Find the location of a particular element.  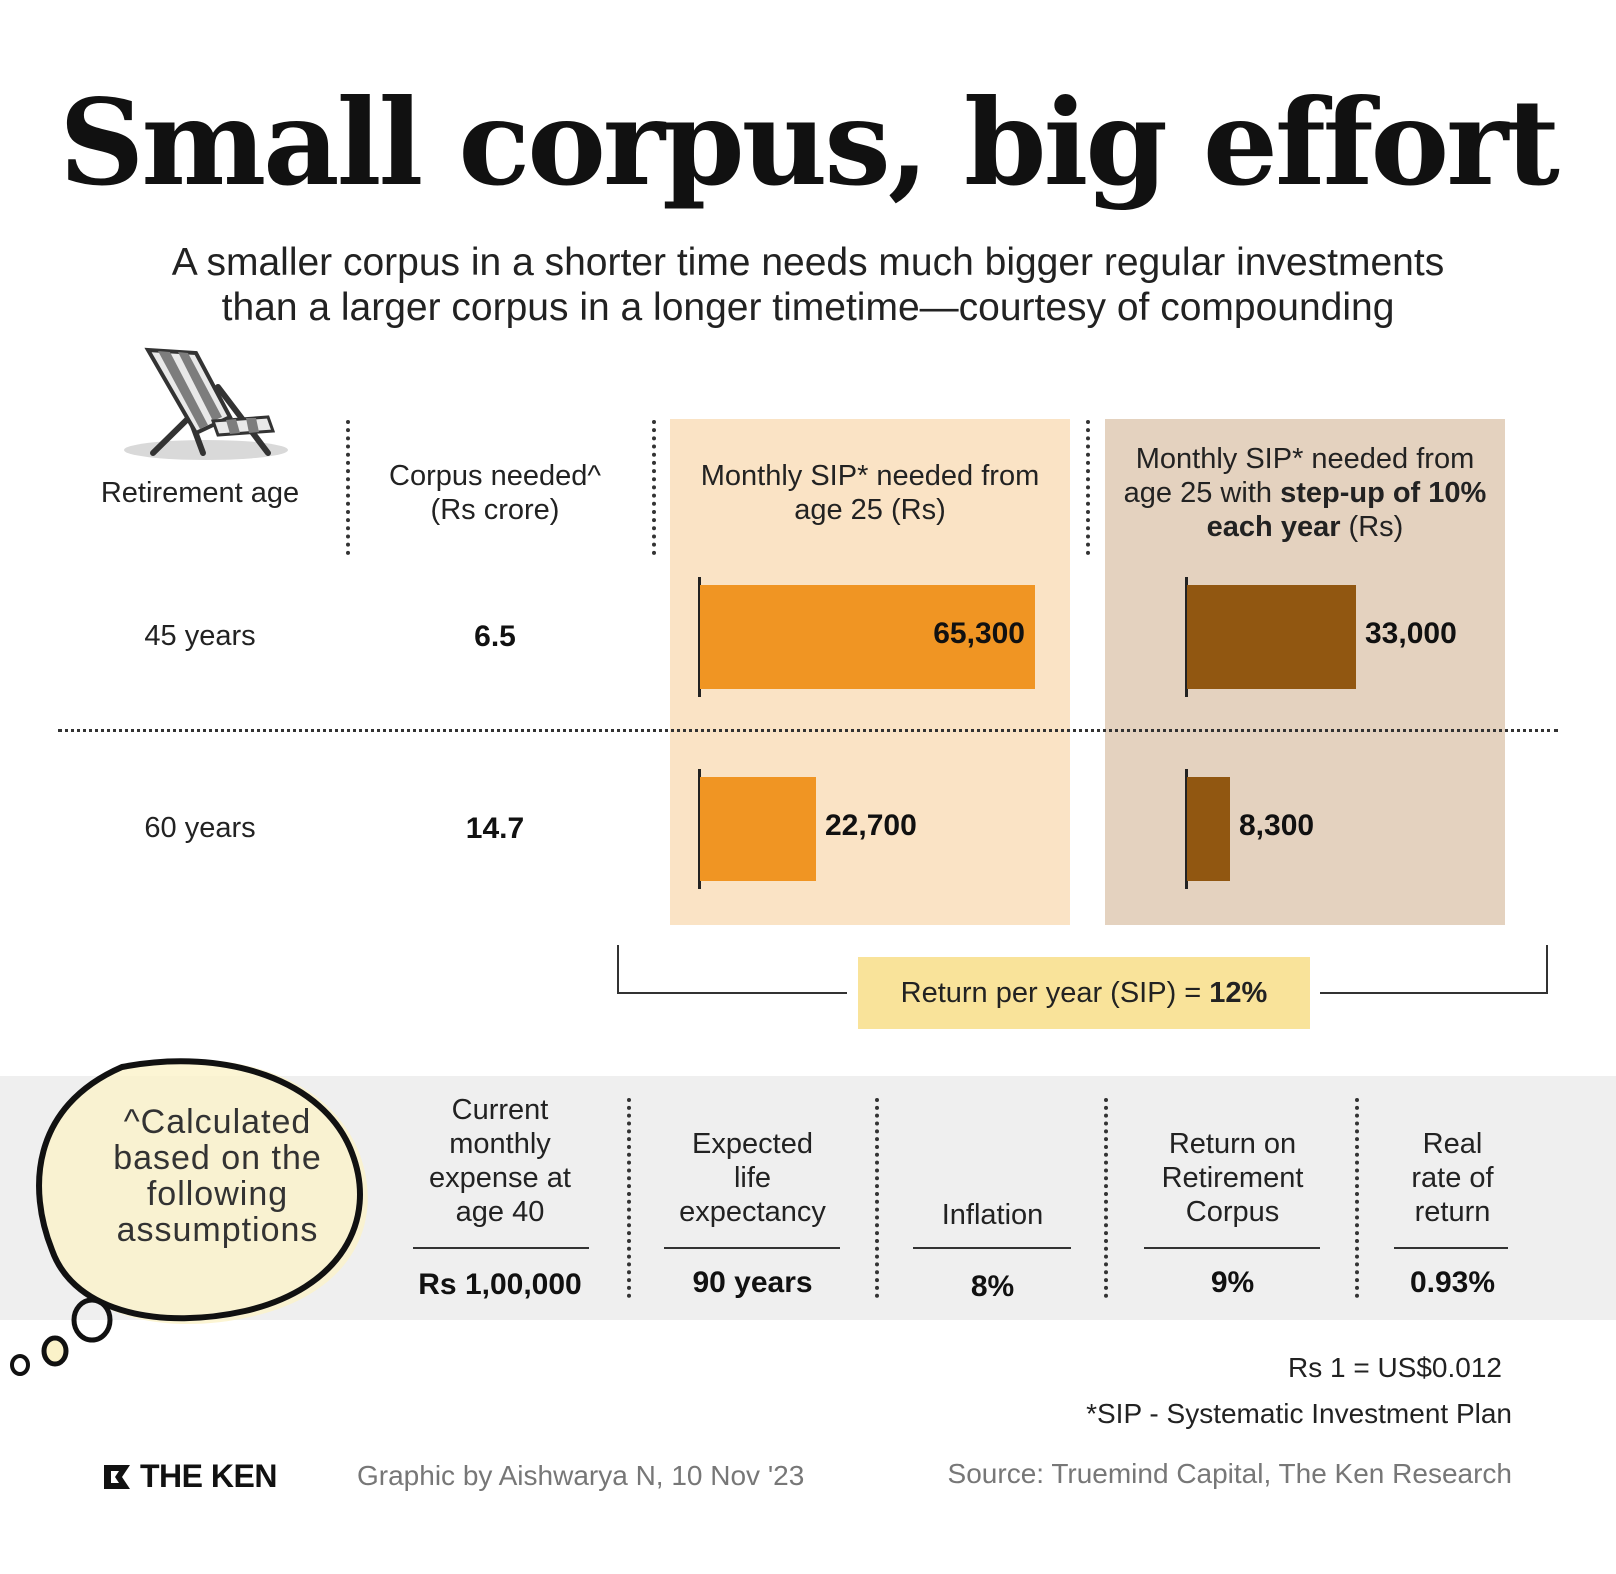

assumption-label-return-corpus: Return on Retirement Corpus is located at coordinates (1232, 1178).